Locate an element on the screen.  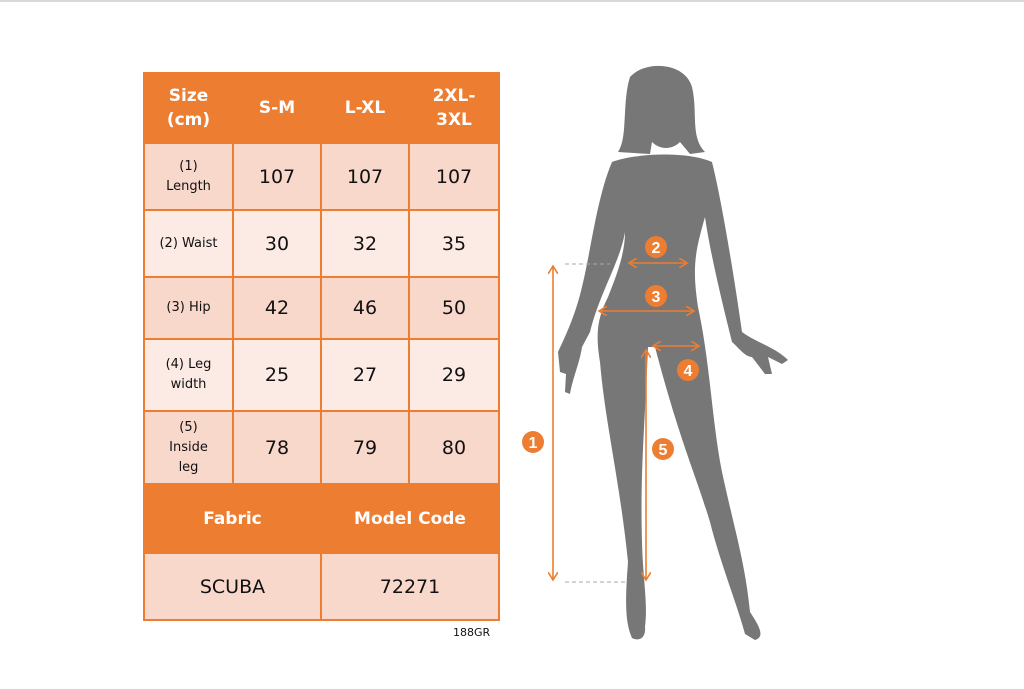
cell: 79 is located at coordinates (365, 447).